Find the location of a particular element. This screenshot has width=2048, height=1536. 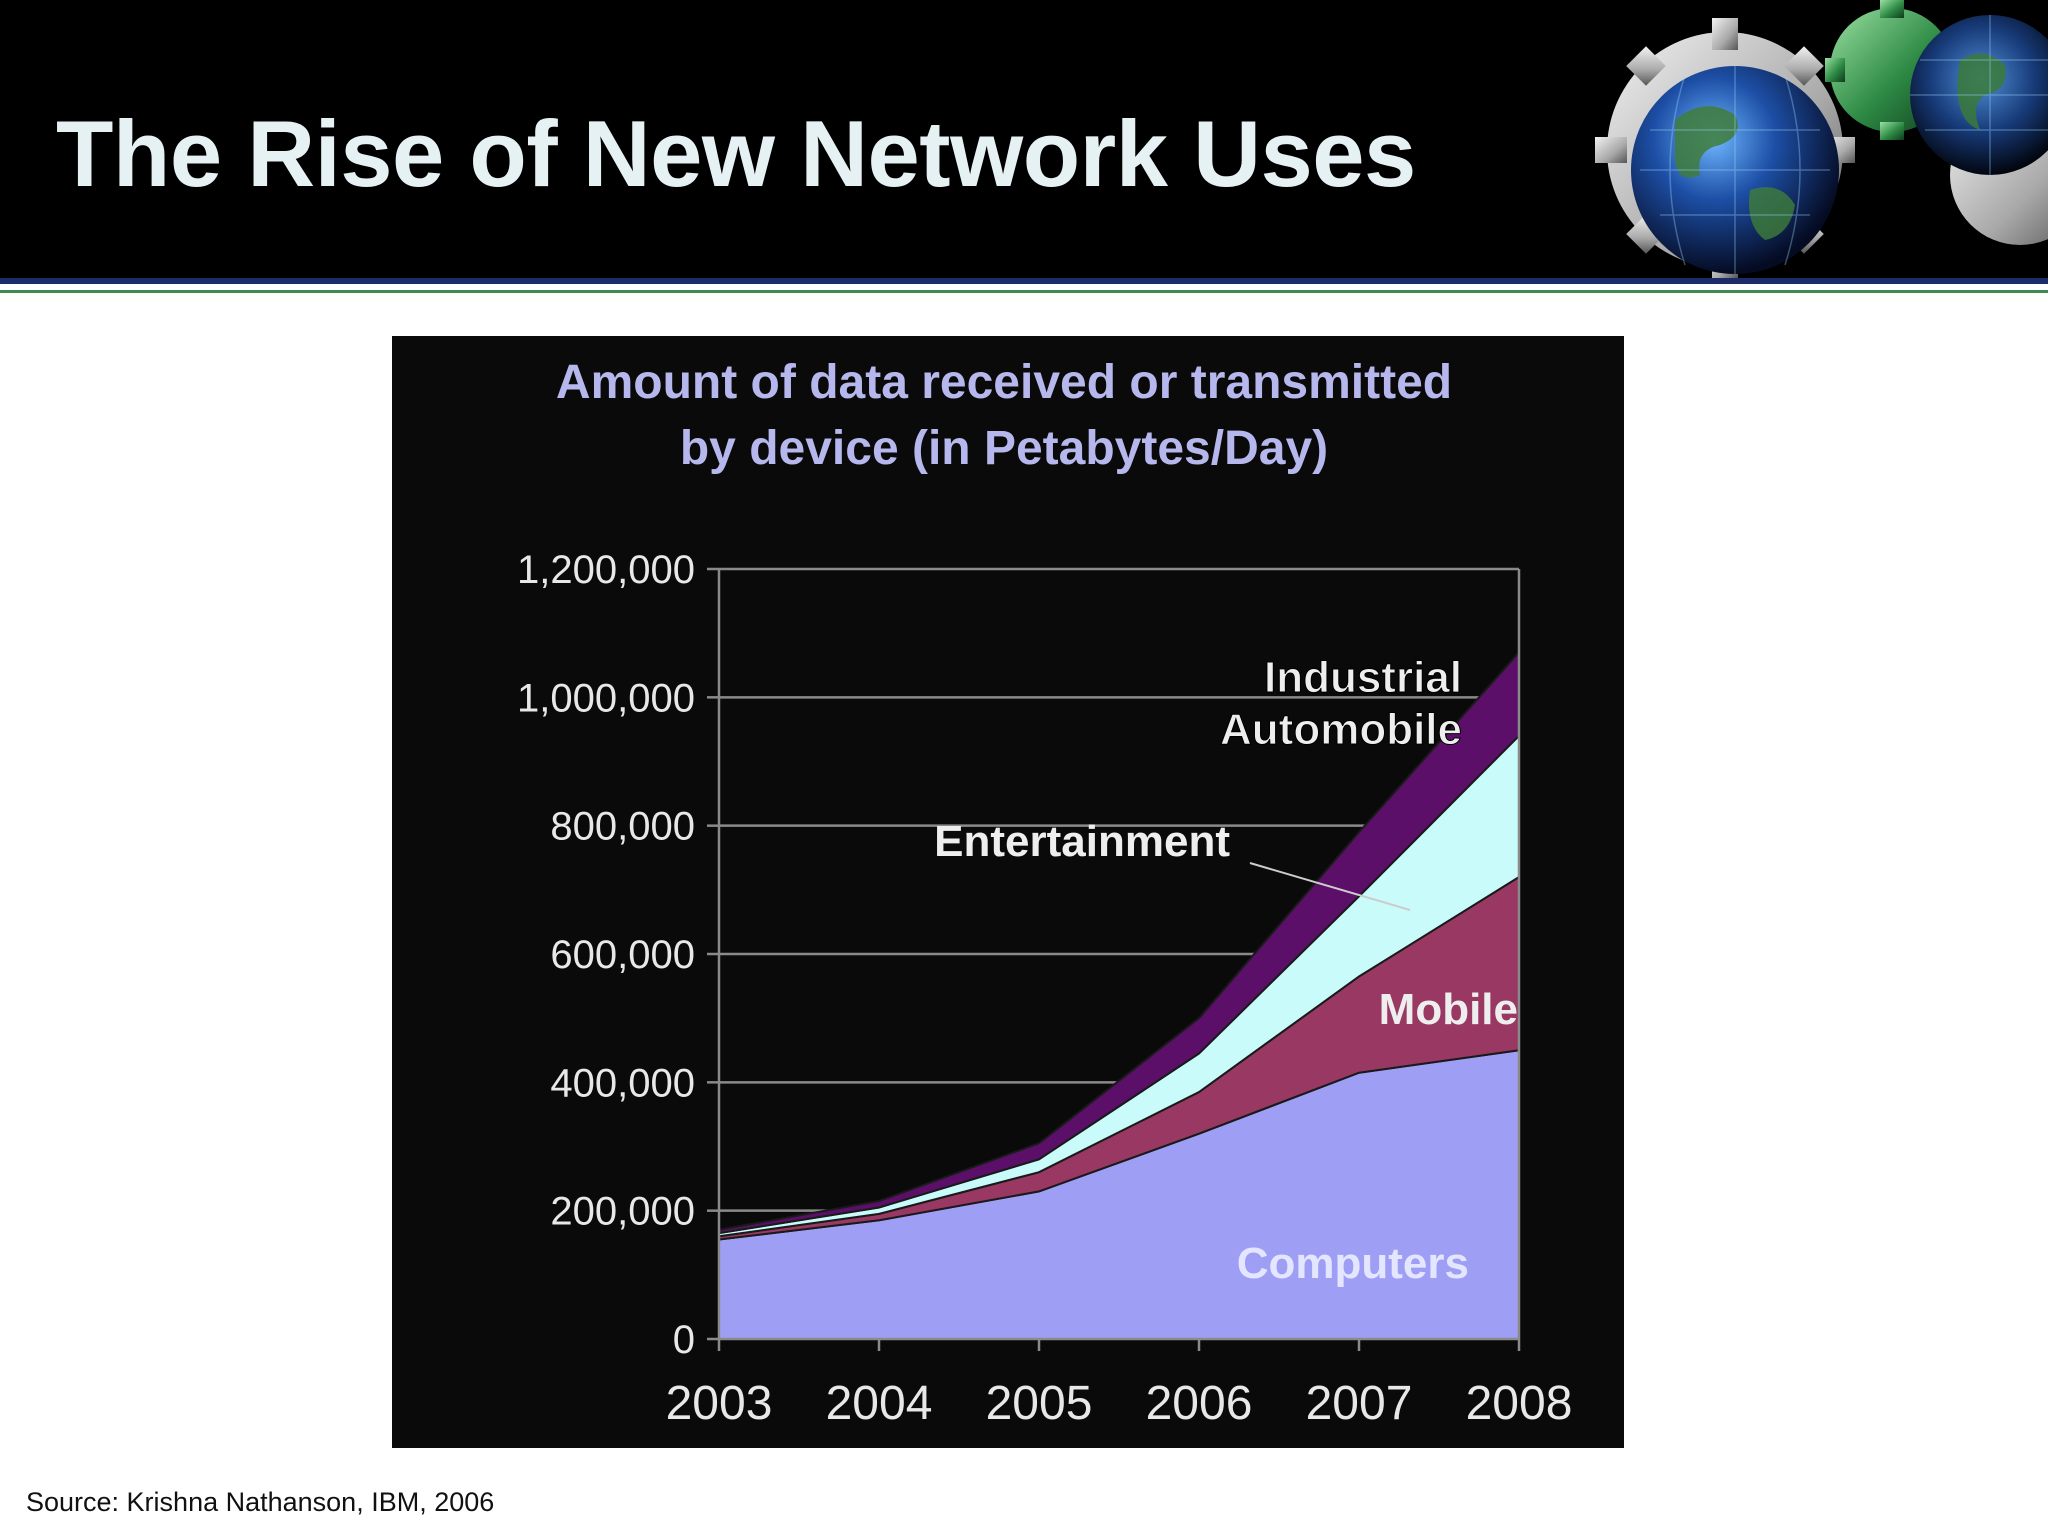

header-rule-blue is located at coordinates (1024, 281).